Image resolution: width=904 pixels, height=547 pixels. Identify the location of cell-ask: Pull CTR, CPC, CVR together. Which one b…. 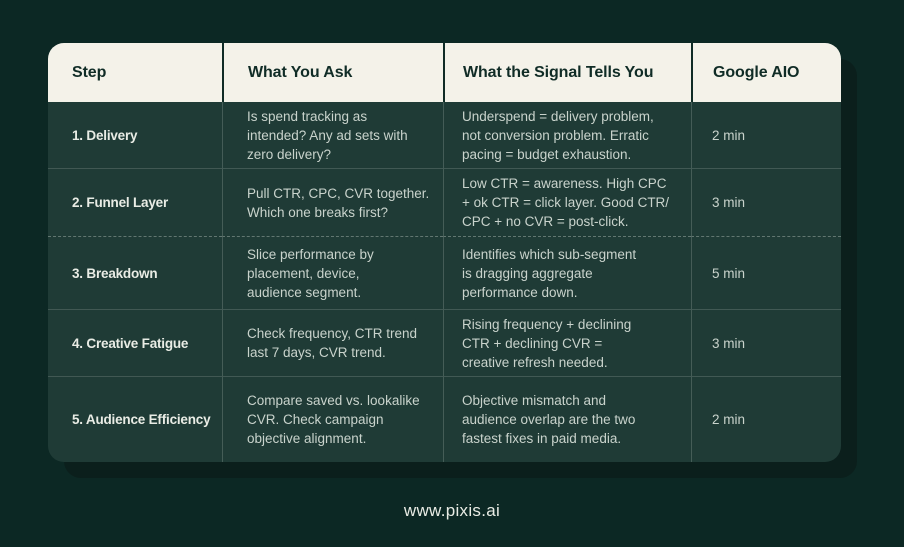
(332, 202).